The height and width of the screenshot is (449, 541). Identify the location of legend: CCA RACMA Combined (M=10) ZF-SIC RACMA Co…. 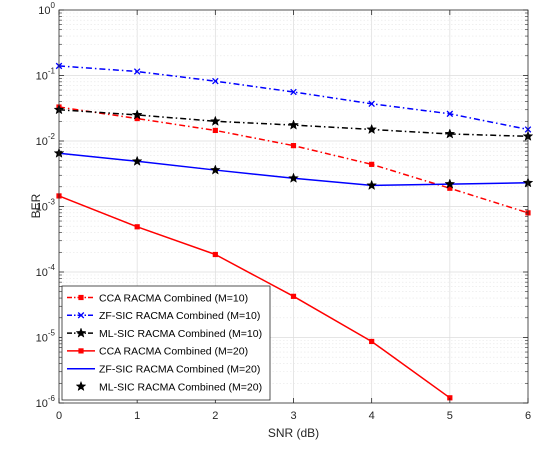
(166, 343).